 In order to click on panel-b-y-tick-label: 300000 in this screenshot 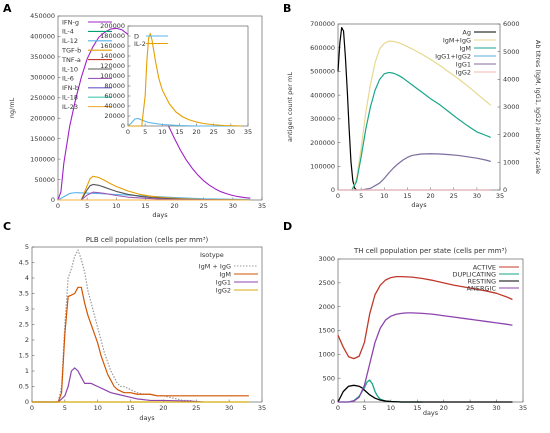, I will do `click(322, 119)`.